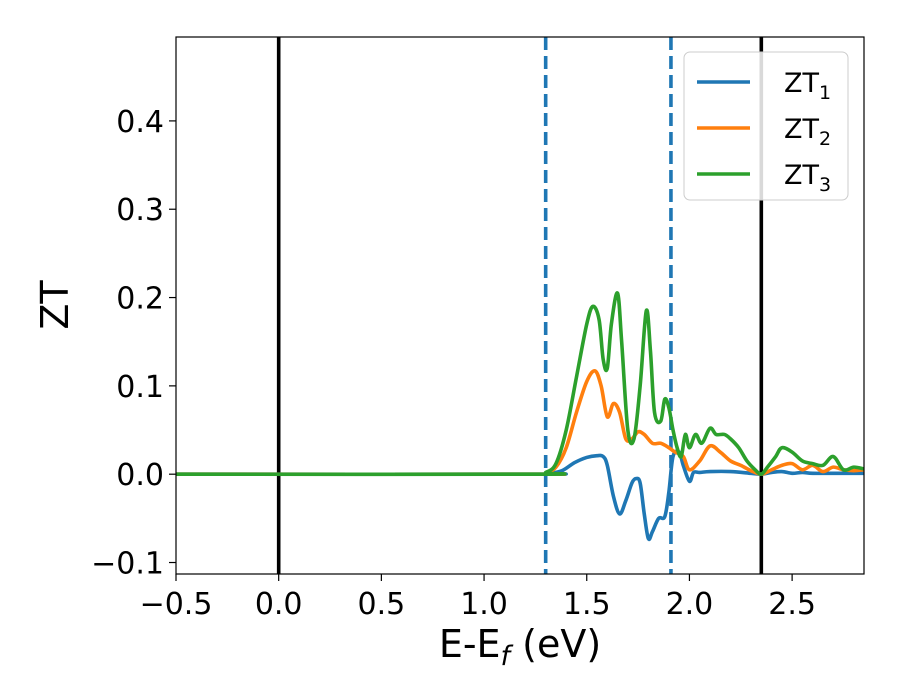 The width and height of the screenshot is (900, 700). What do you see at coordinates (140, 122) in the screenshot?
I see `y-tick-label: 0.4` at bounding box center [140, 122].